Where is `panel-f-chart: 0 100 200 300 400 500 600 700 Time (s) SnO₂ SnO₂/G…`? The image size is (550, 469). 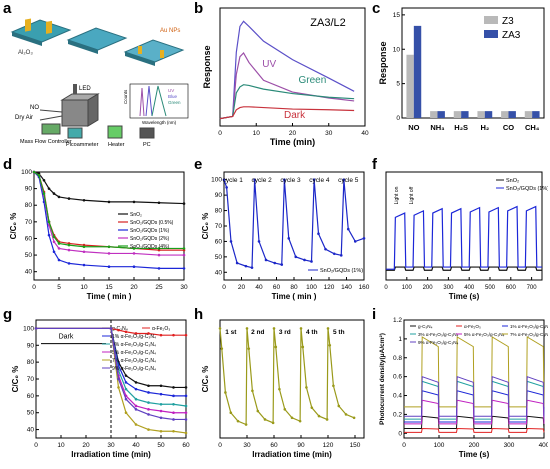
panel-f-chart: 0 100 200 300 400 500 600 700 Time (s) SnO₂ SnO₂/G… is located at coordinates (466, 236).